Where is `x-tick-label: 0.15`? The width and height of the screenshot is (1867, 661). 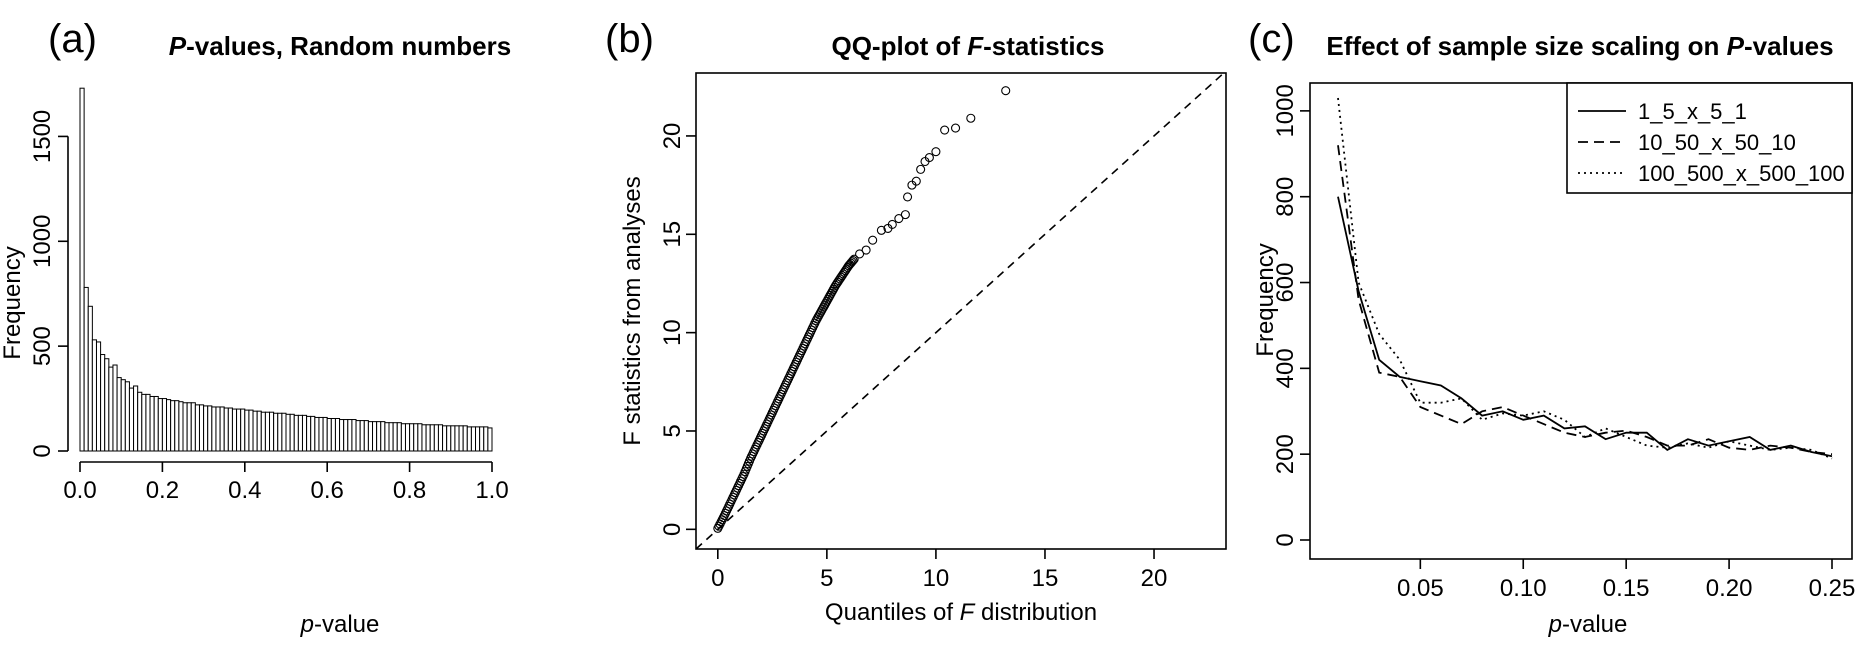
x-tick-label: 0.15 is located at coordinates (1626, 588).